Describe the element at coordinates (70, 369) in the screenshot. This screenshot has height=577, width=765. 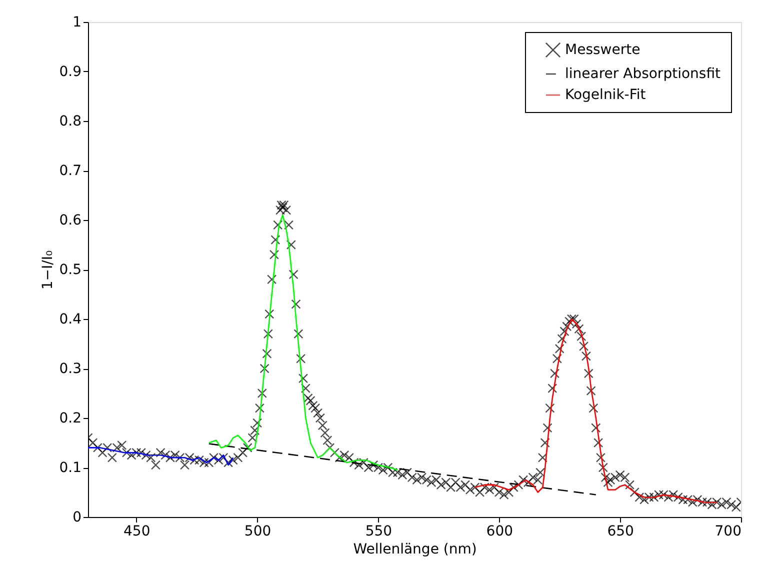
I see `y-tick-label: 0.3` at that location.